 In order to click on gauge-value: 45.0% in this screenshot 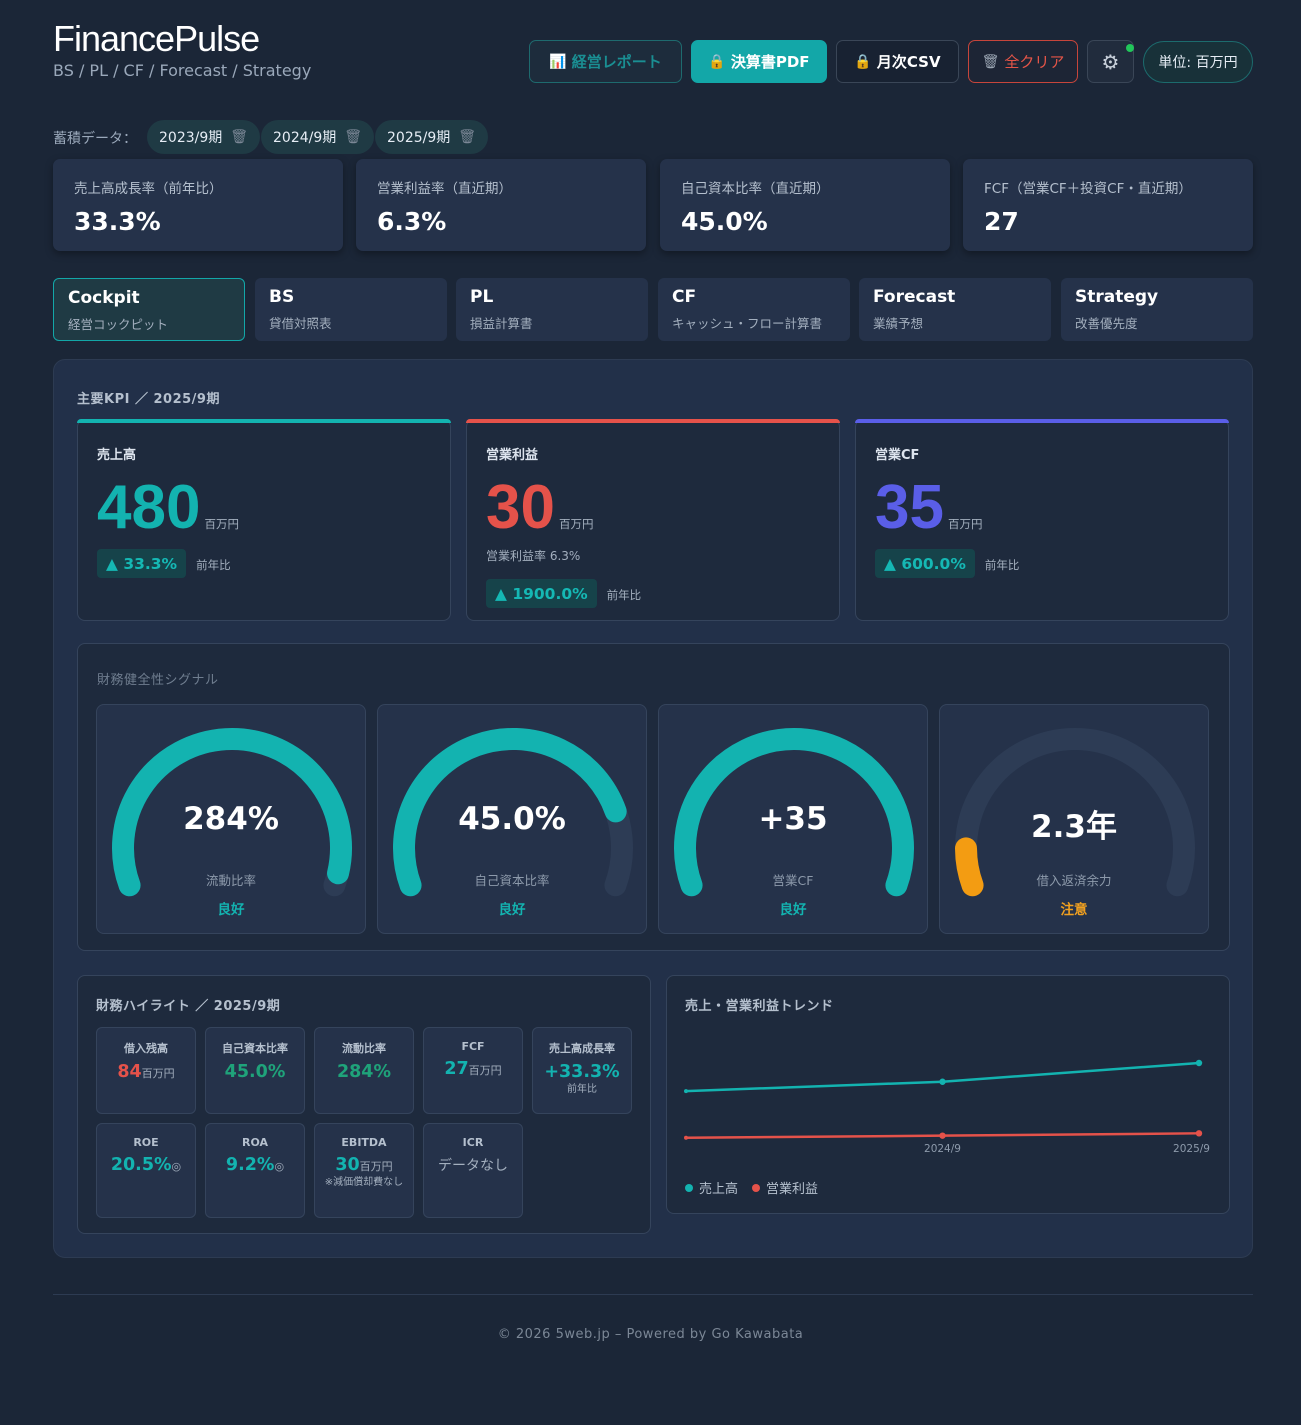, I will do `click(512, 819)`.